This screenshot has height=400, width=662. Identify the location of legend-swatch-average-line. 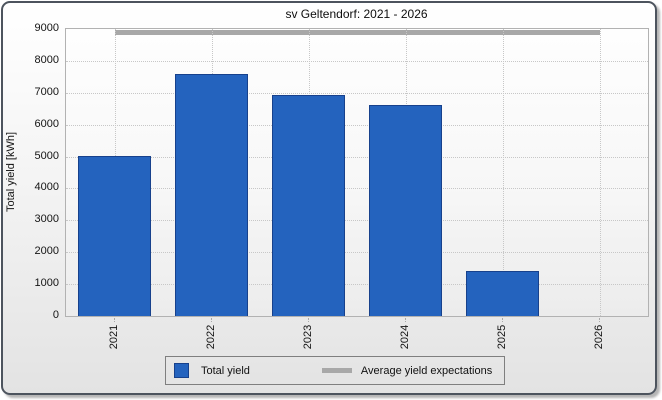
(336, 370).